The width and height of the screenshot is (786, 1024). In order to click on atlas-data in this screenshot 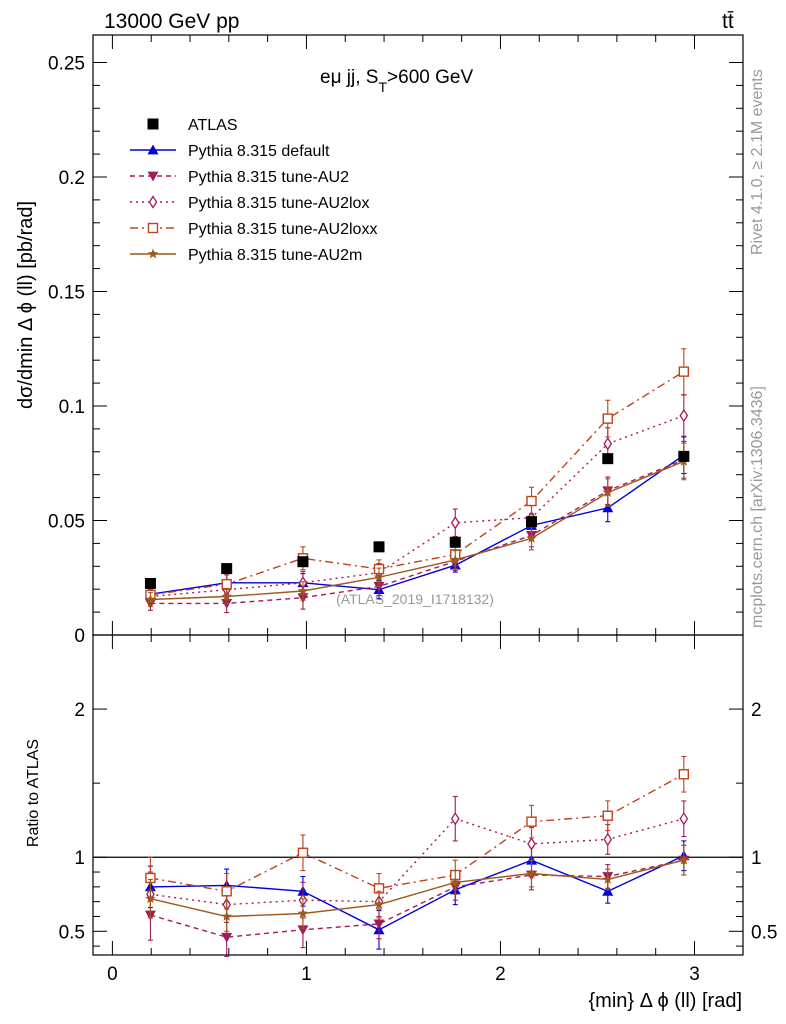, I will do `click(417, 519)`.